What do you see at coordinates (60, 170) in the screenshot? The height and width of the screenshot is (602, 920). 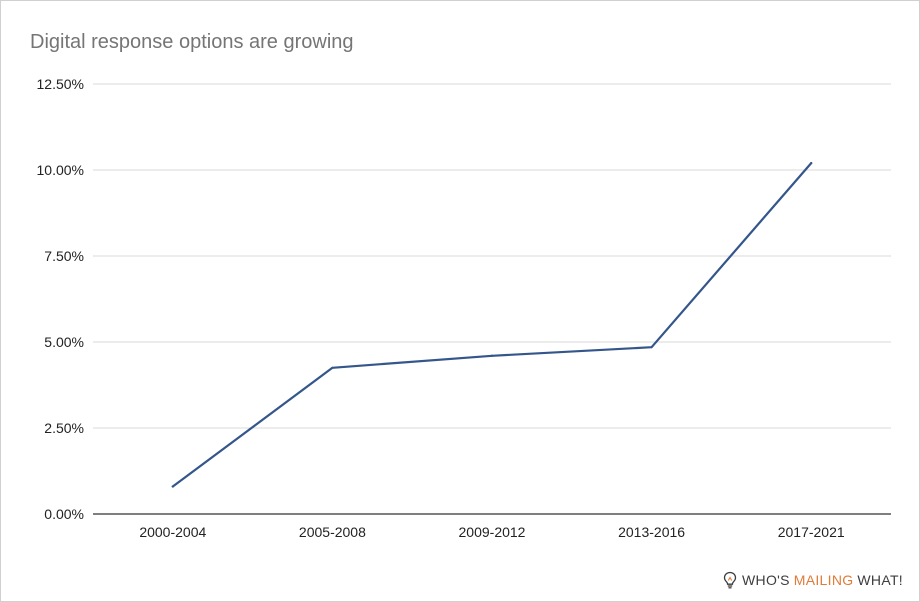 I see `y-tick-label: 10.00%` at bounding box center [60, 170].